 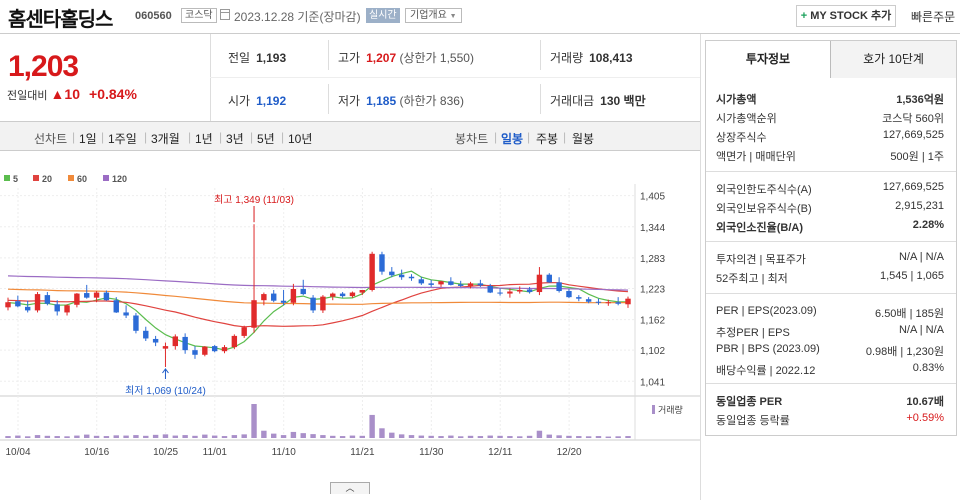 What do you see at coordinates (764, 190) in the screenshot?
I see `info-key: 외국인한도주식수(A)` at bounding box center [764, 190].